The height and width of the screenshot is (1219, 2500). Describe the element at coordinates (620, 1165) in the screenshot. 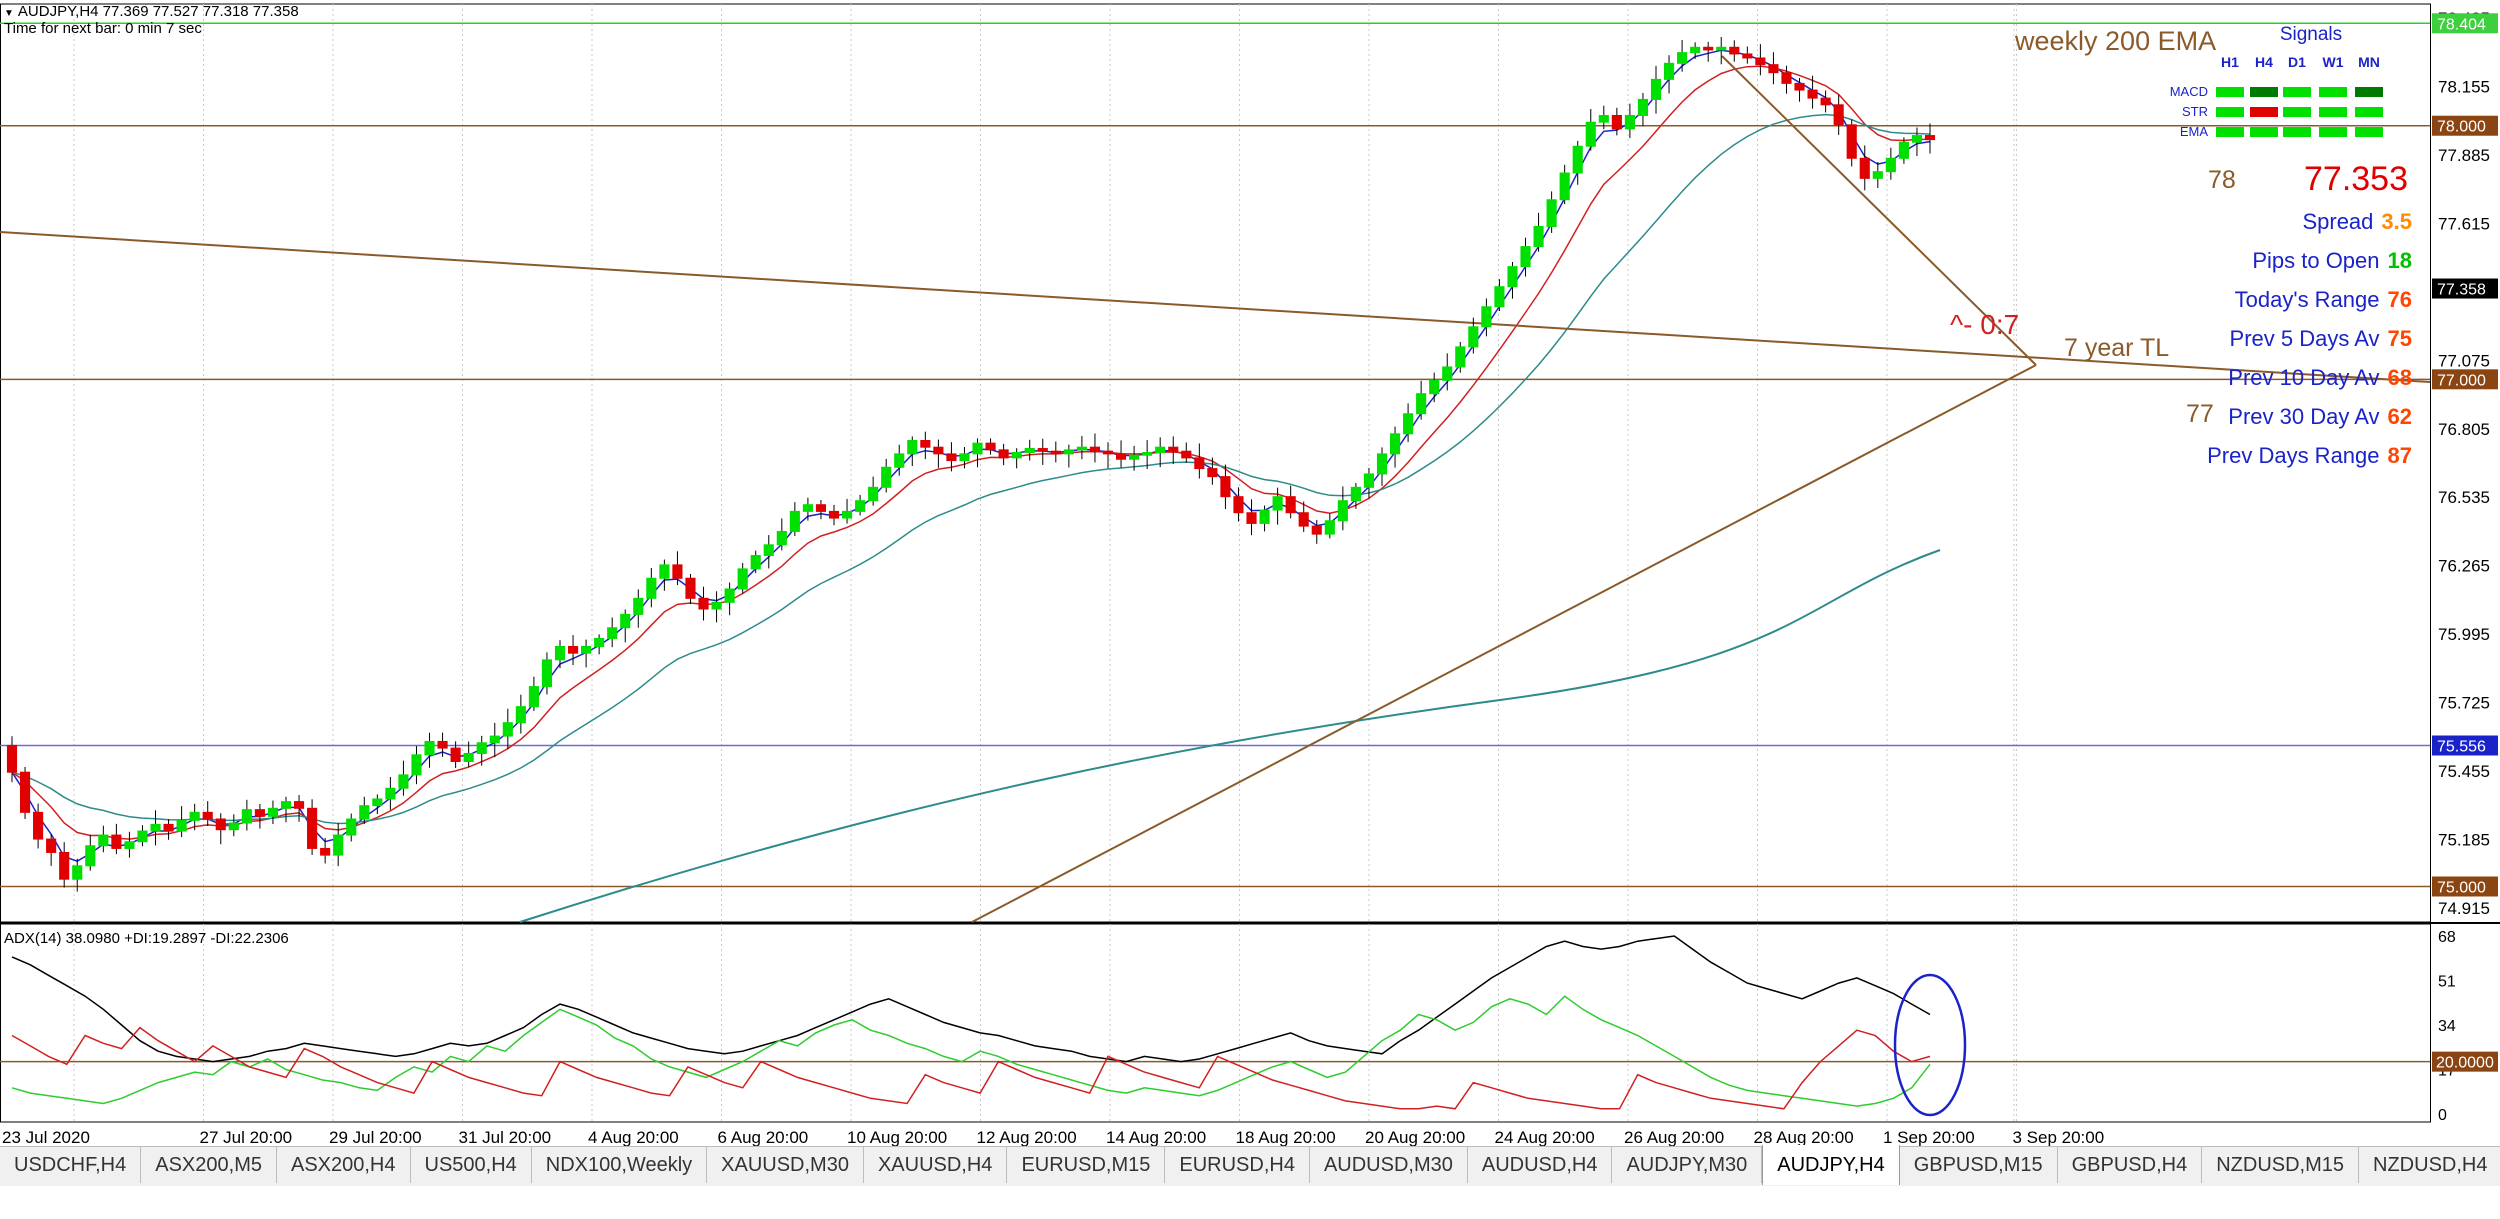

I see `chart-tab: NDX100,Weekly` at that location.